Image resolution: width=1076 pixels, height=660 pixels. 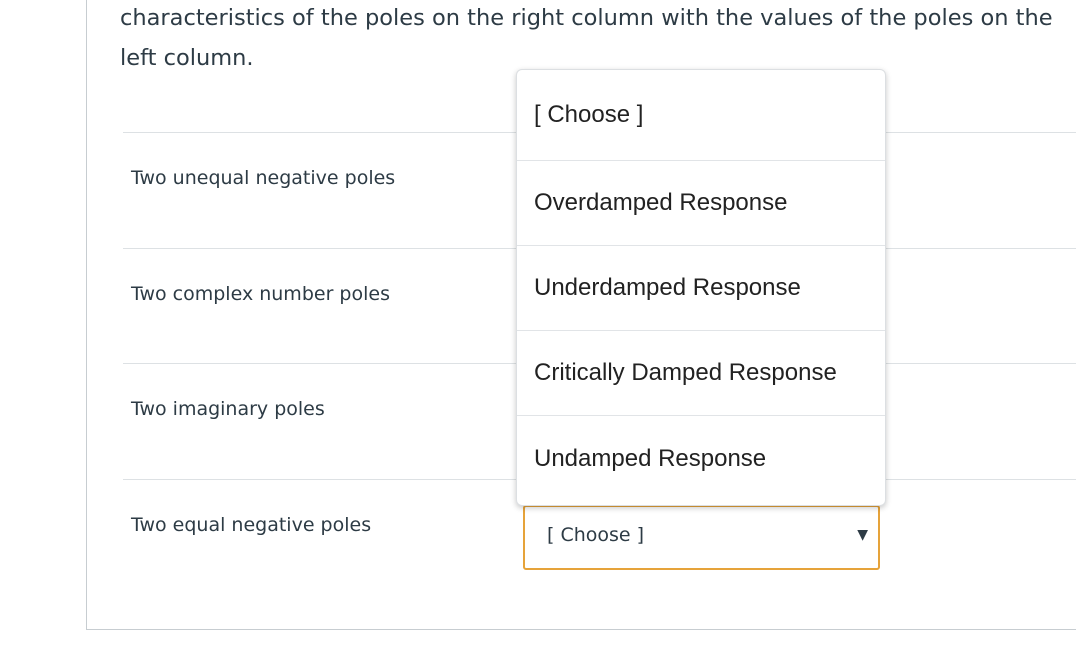 I want to click on dropdown-option-choose: [ Choose ], so click(x=701, y=115).